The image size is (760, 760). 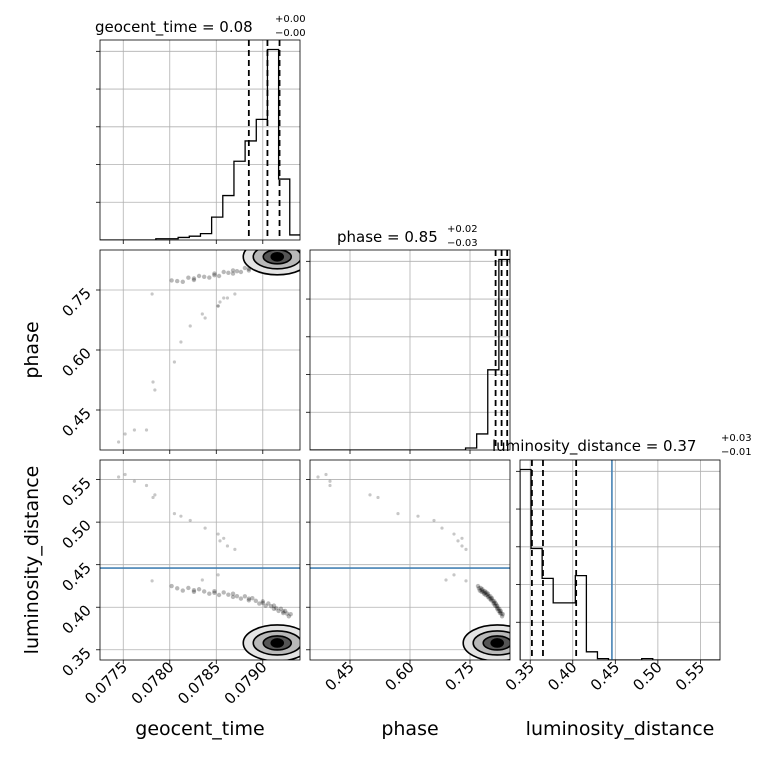 I want to click on x-tick-label-luminosity-distance: 0.50, so click(x=647, y=676).